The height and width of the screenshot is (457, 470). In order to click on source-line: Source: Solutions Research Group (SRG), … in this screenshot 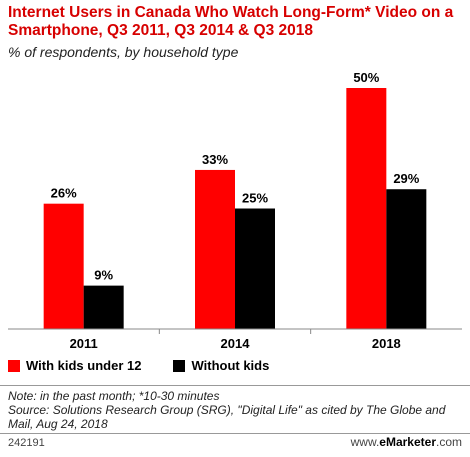, I will do `click(227, 417)`.